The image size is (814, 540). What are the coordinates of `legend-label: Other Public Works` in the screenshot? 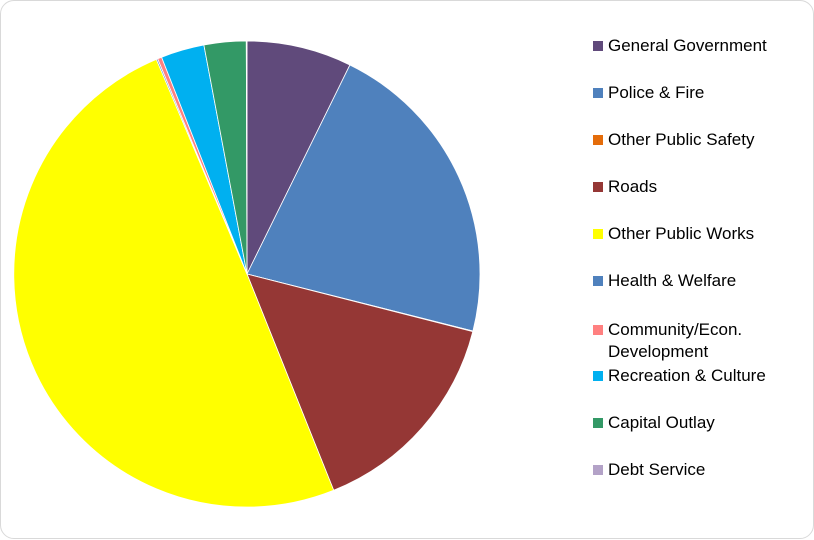 It's located at (681, 233).